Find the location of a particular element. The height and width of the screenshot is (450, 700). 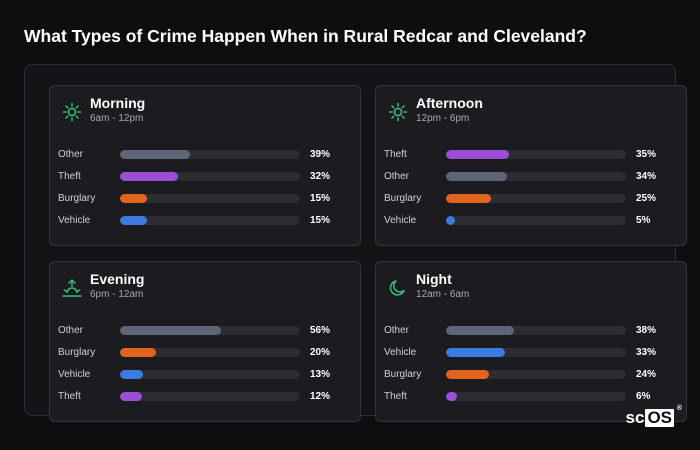

crime-row: Vehicle 5% is located at coordinates (532, 221).